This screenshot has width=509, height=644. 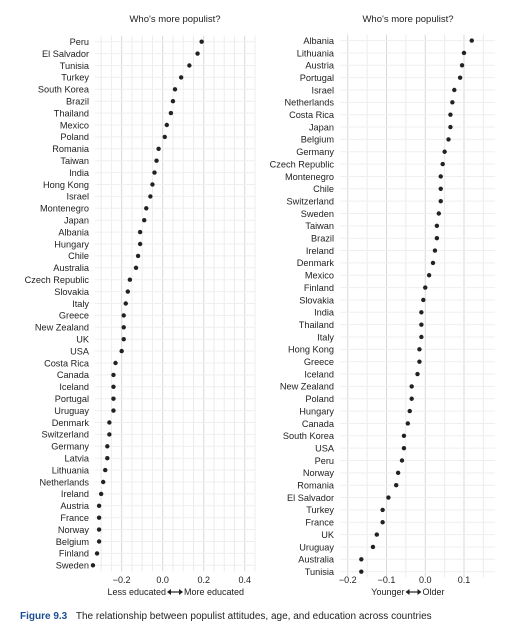 I want to click on education-category-label: Montenegro, so click(x=64, y=209).